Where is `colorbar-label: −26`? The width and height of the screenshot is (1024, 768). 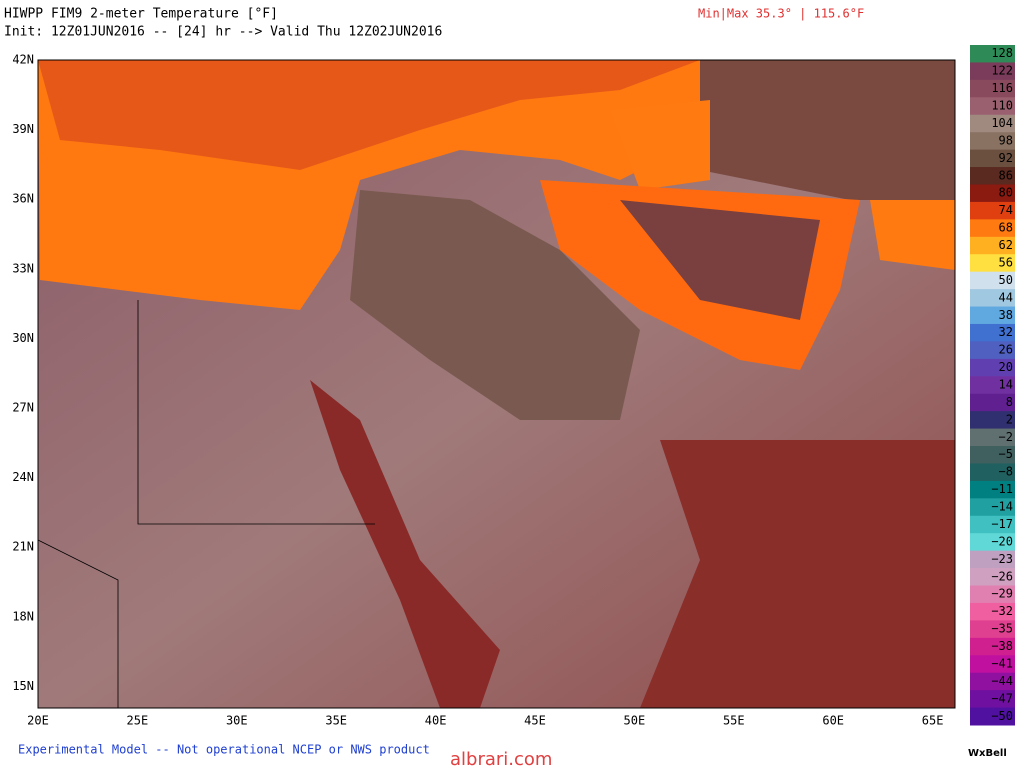 colorbar-label: −26 is located at coordinates (1002, 576).